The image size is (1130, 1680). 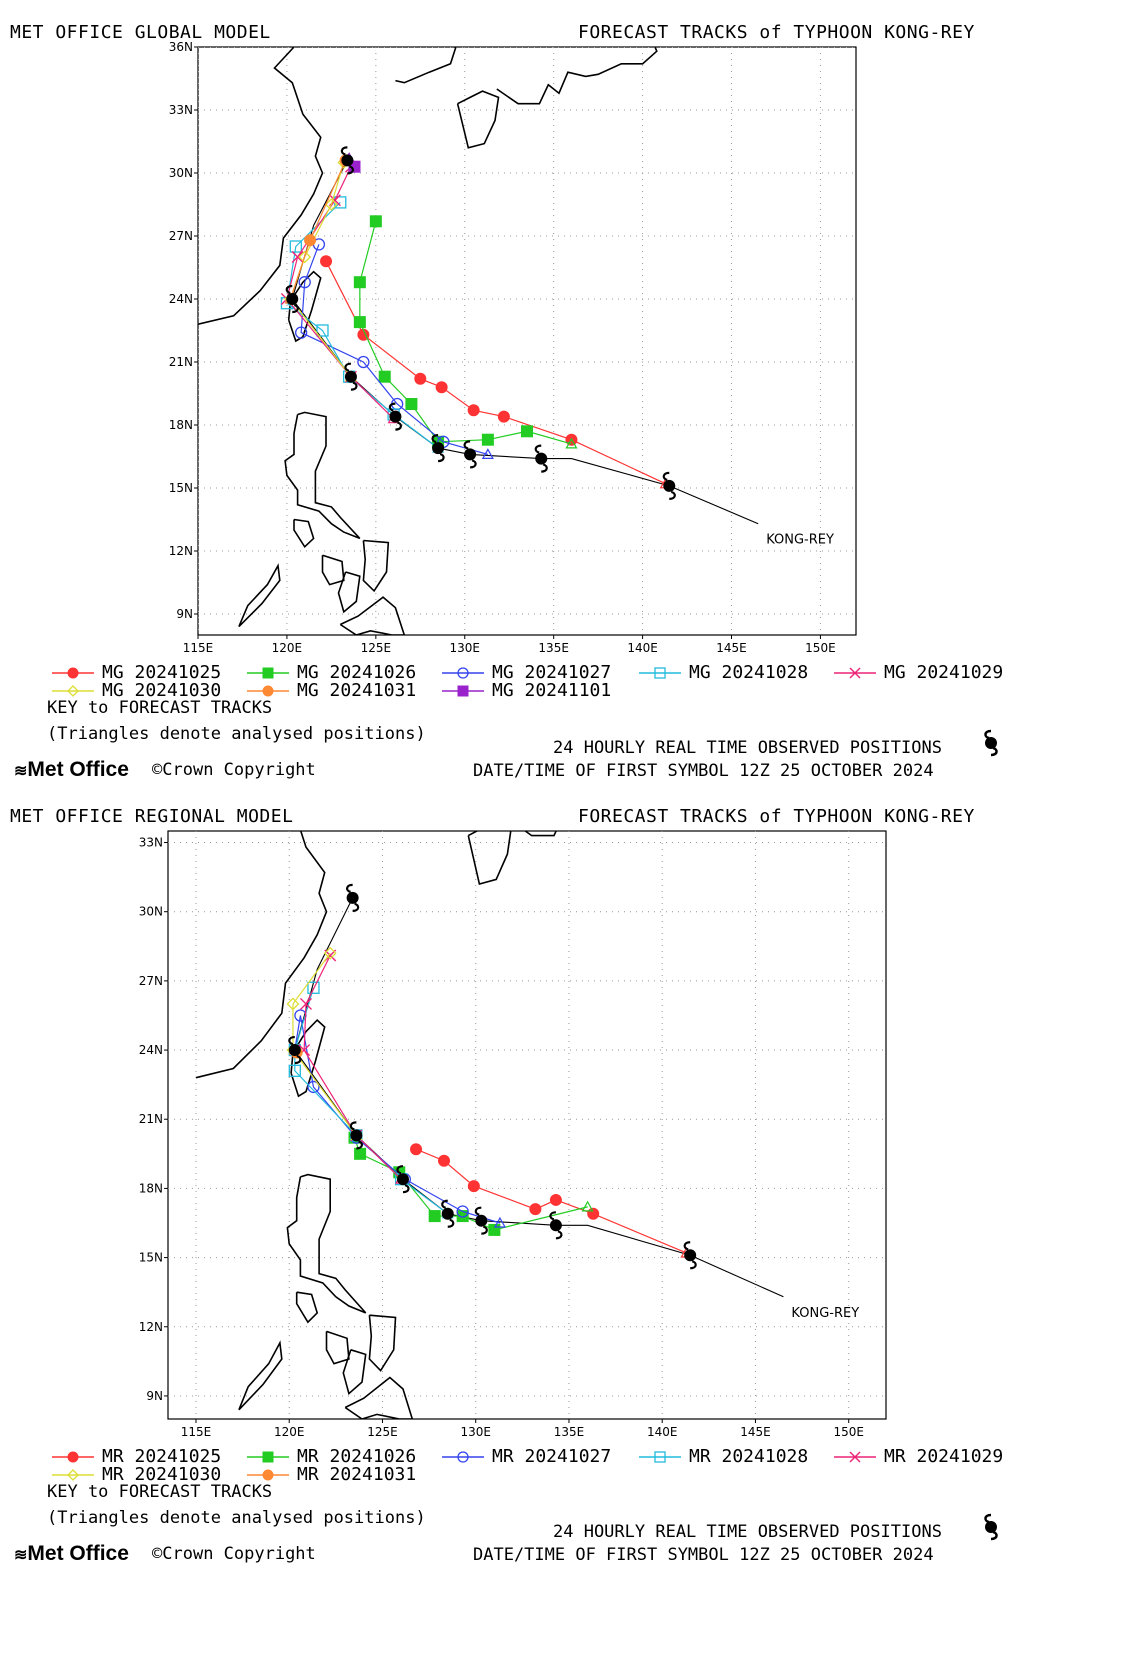 What do you see at coordinates (820, 648) in the screenshot?
I see `lon-tick-label: 150E` at bounding box center [820, 648].